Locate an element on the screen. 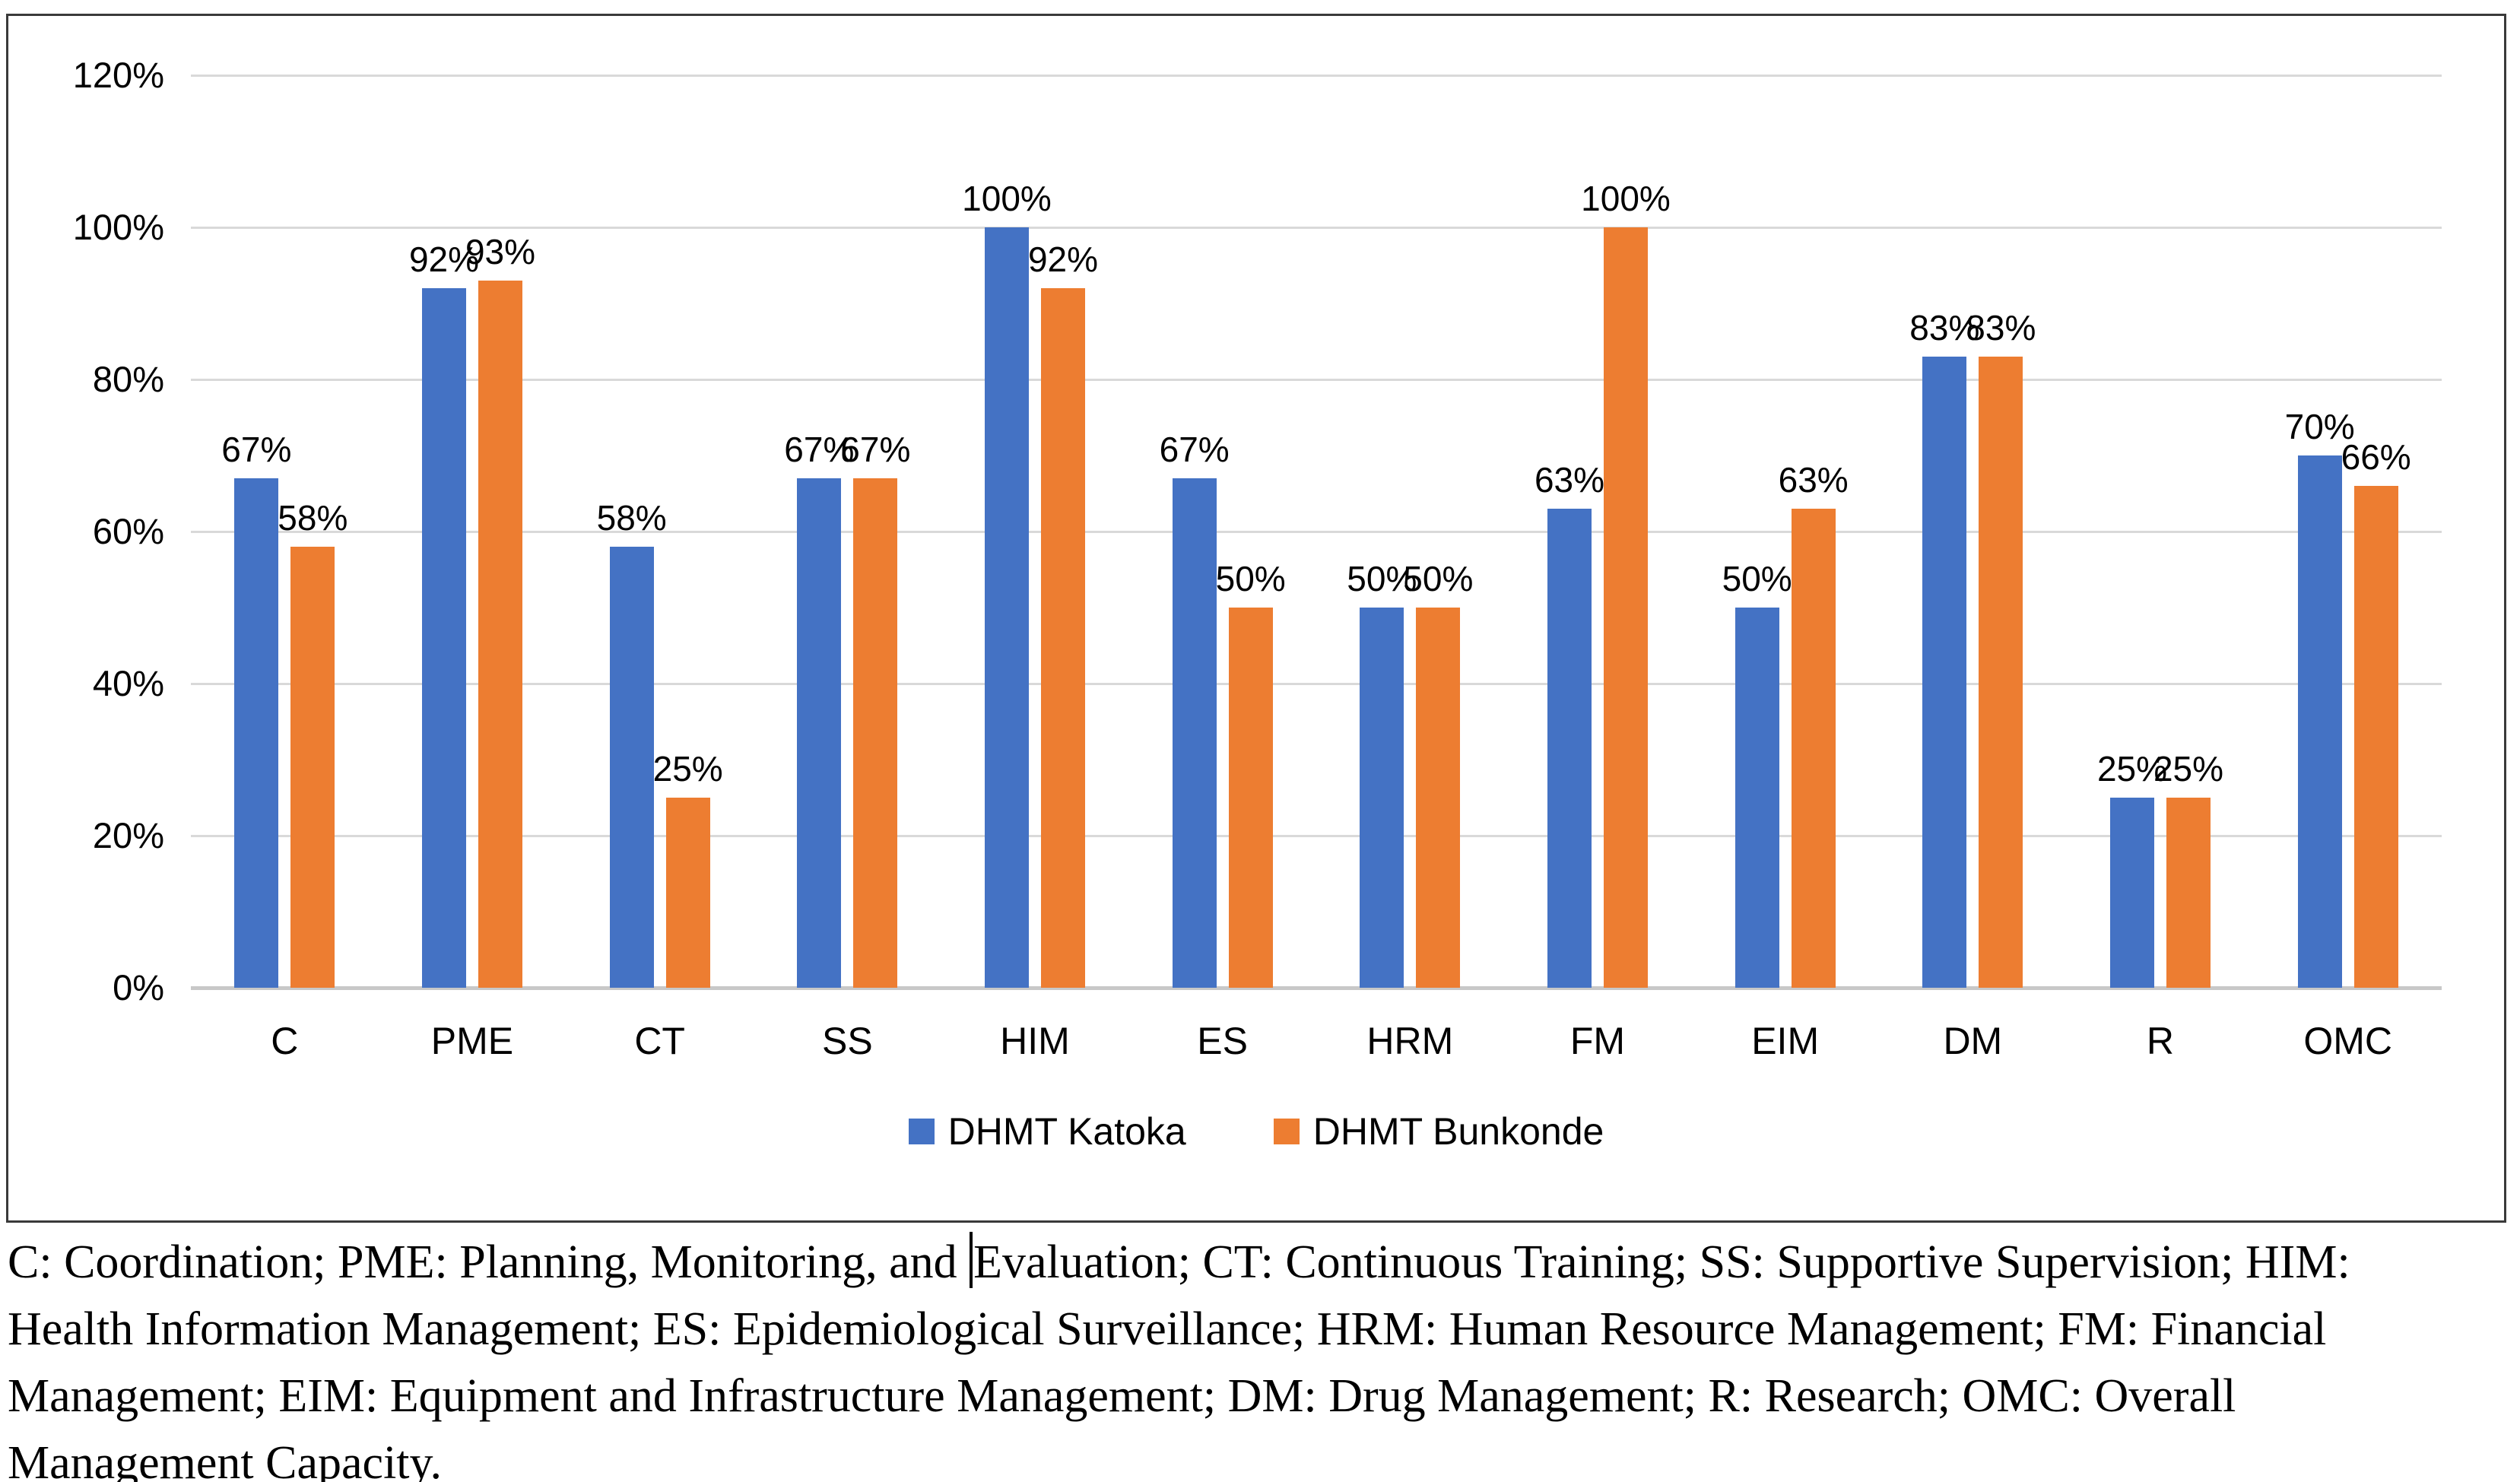  text-cursor is located at coordinates (971, 1260).